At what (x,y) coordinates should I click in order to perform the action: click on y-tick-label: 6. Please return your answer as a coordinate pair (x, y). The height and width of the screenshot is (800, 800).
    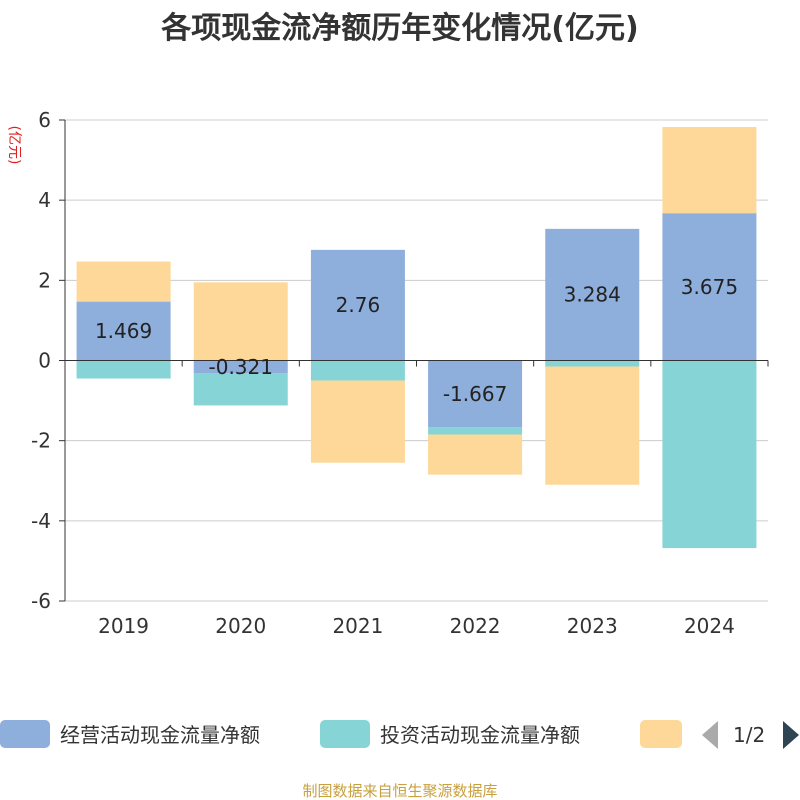
    Looking at the image, I should click on (44, 120).